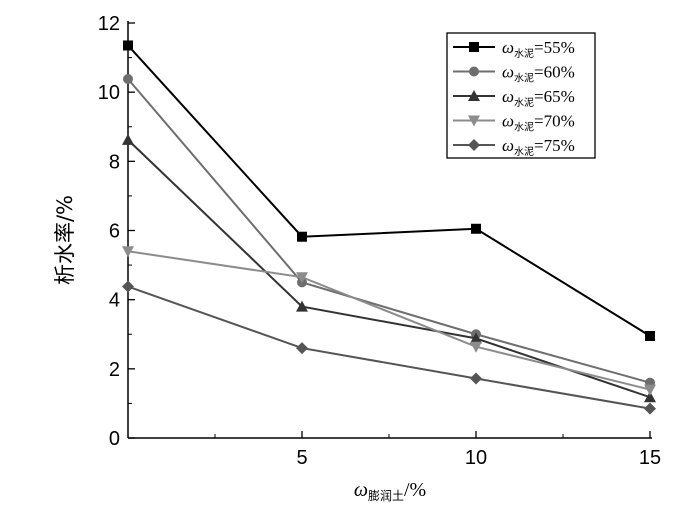 This screenshot has width=700, height=507. I want to click on y-tick-label: 10, so click(109, 93).